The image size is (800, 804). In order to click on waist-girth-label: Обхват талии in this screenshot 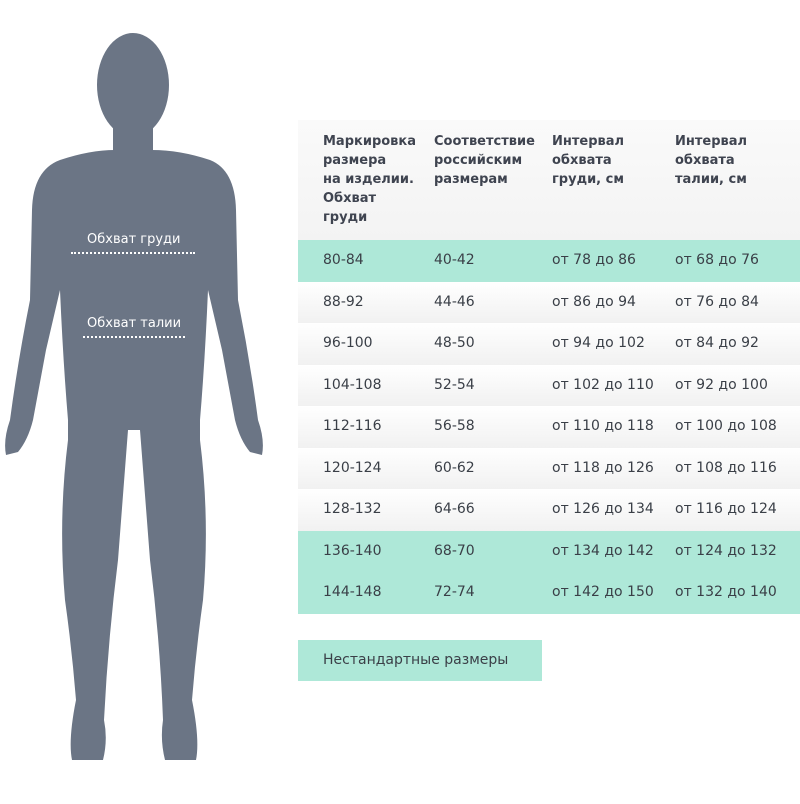, I will do `click(134, 323)`.